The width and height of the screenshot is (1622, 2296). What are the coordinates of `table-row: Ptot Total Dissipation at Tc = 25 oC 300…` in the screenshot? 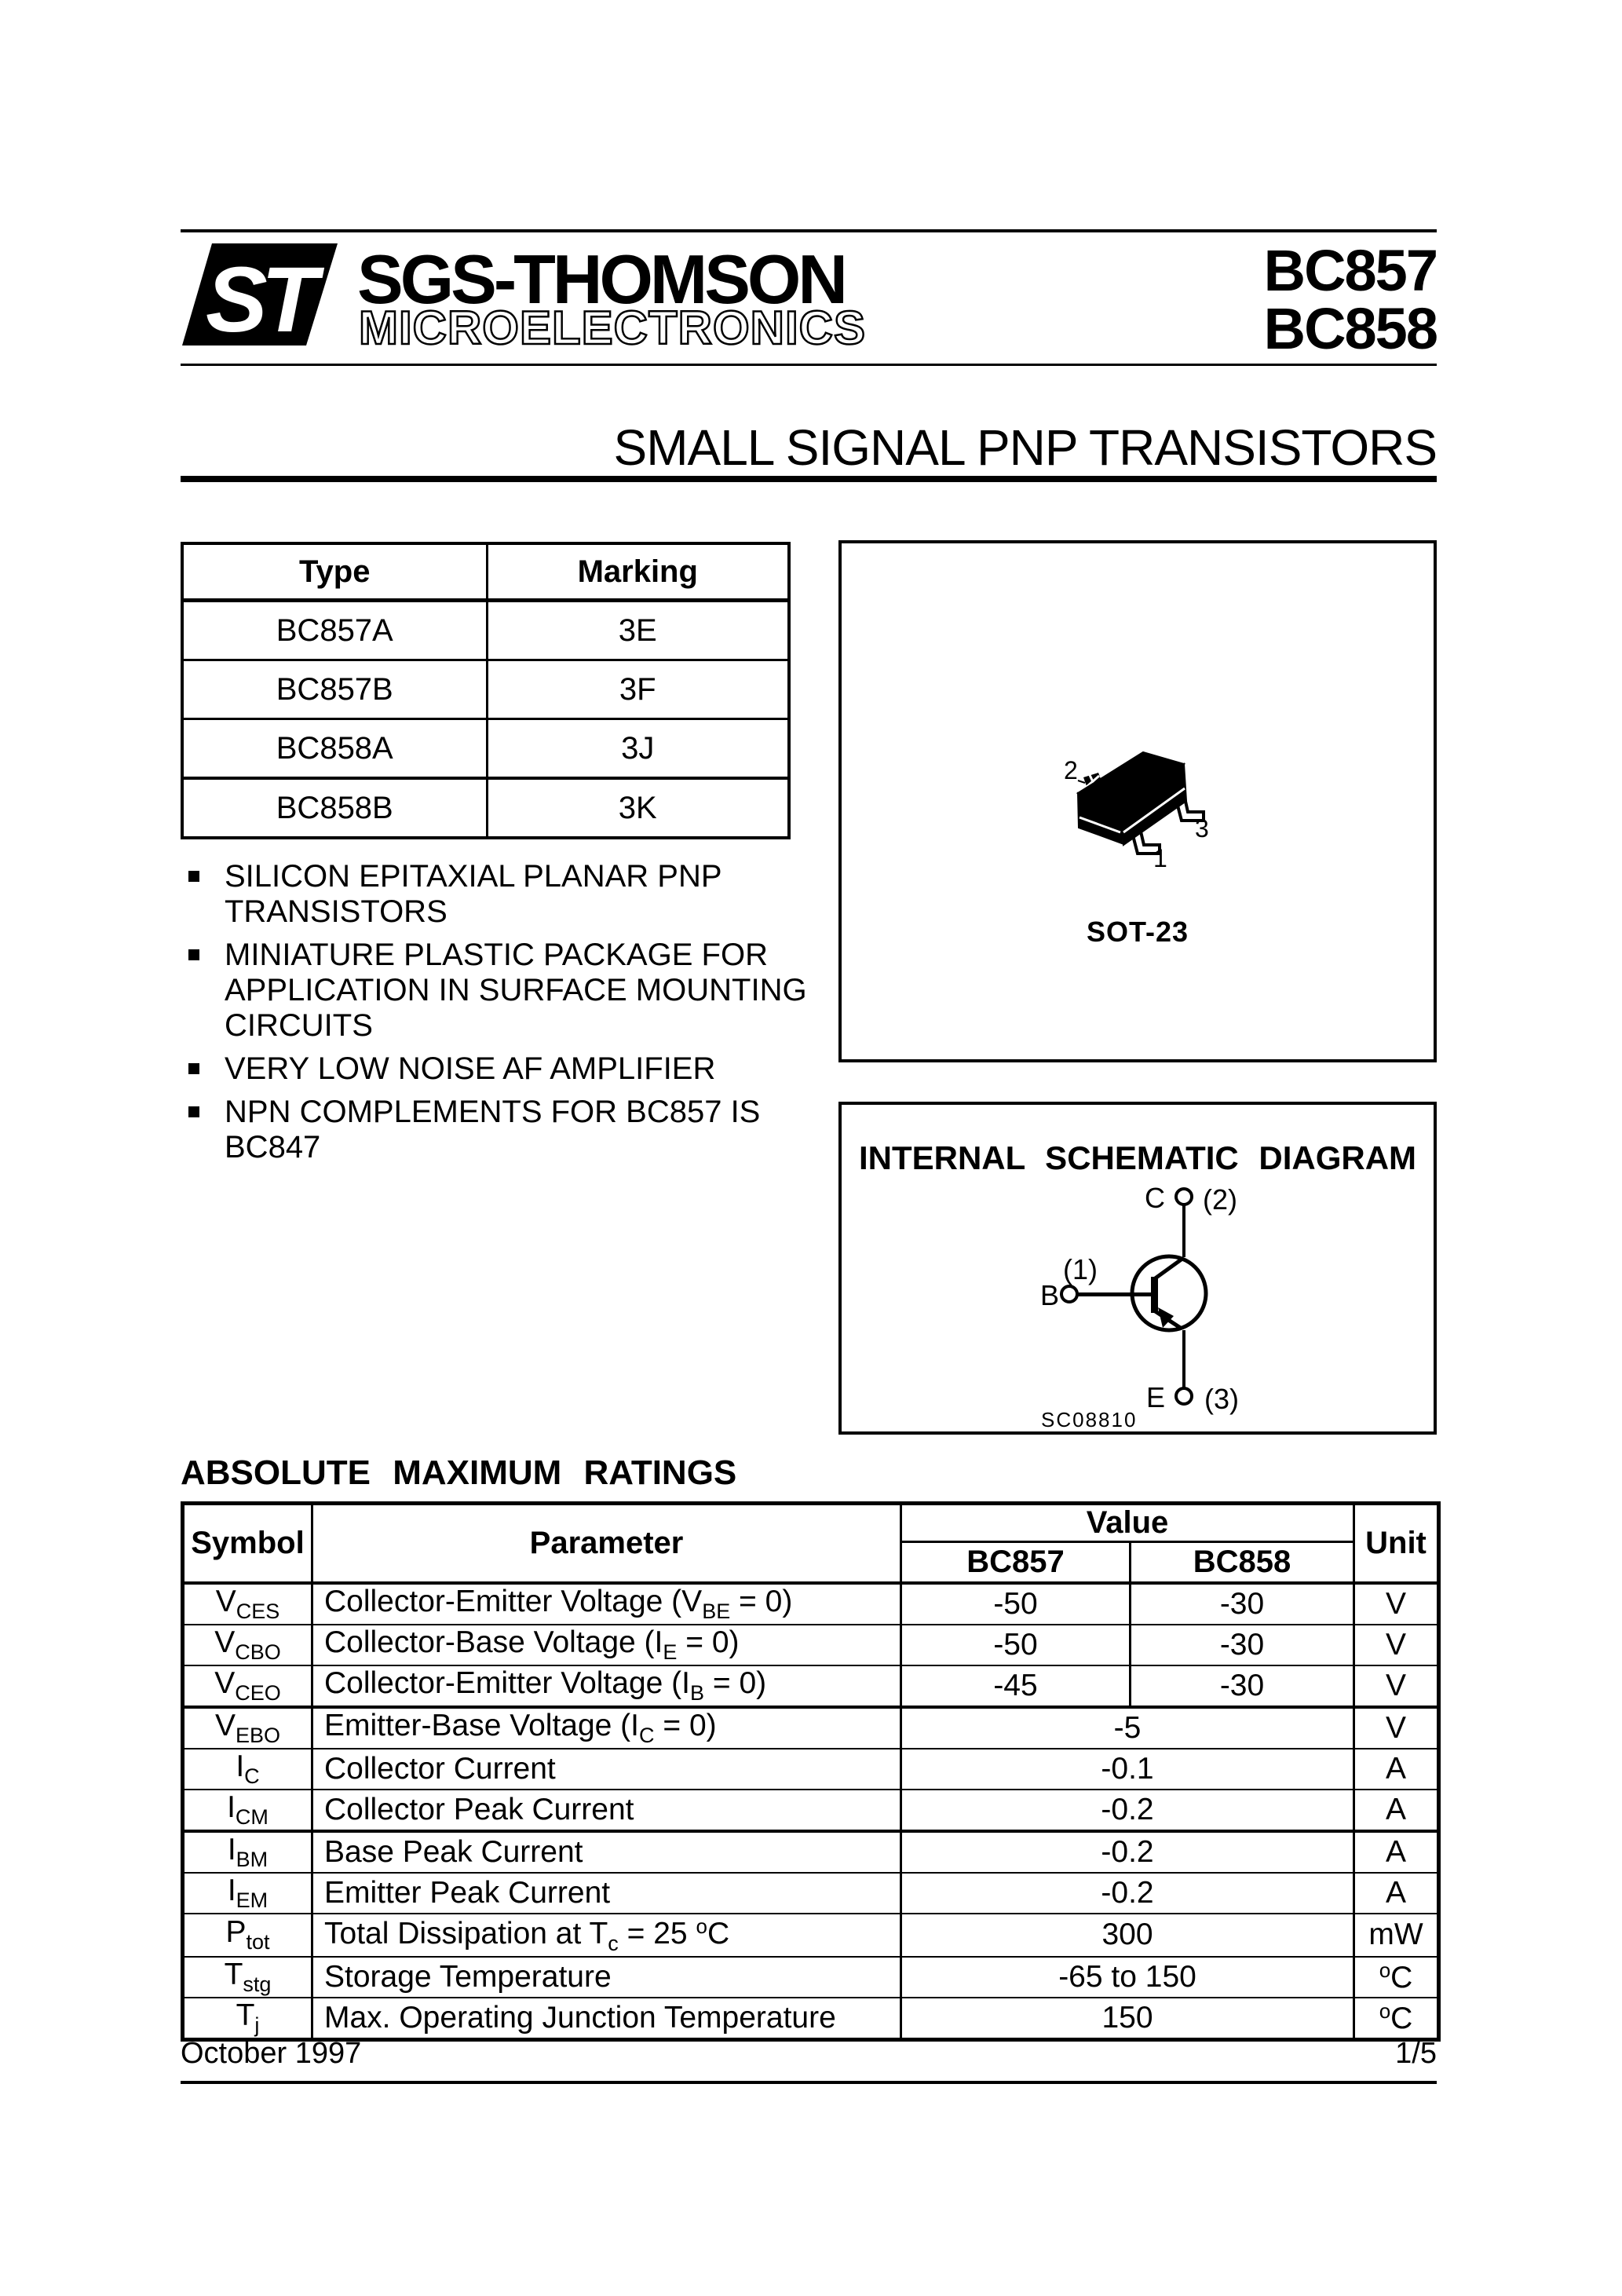 It's located at (811, 1935).